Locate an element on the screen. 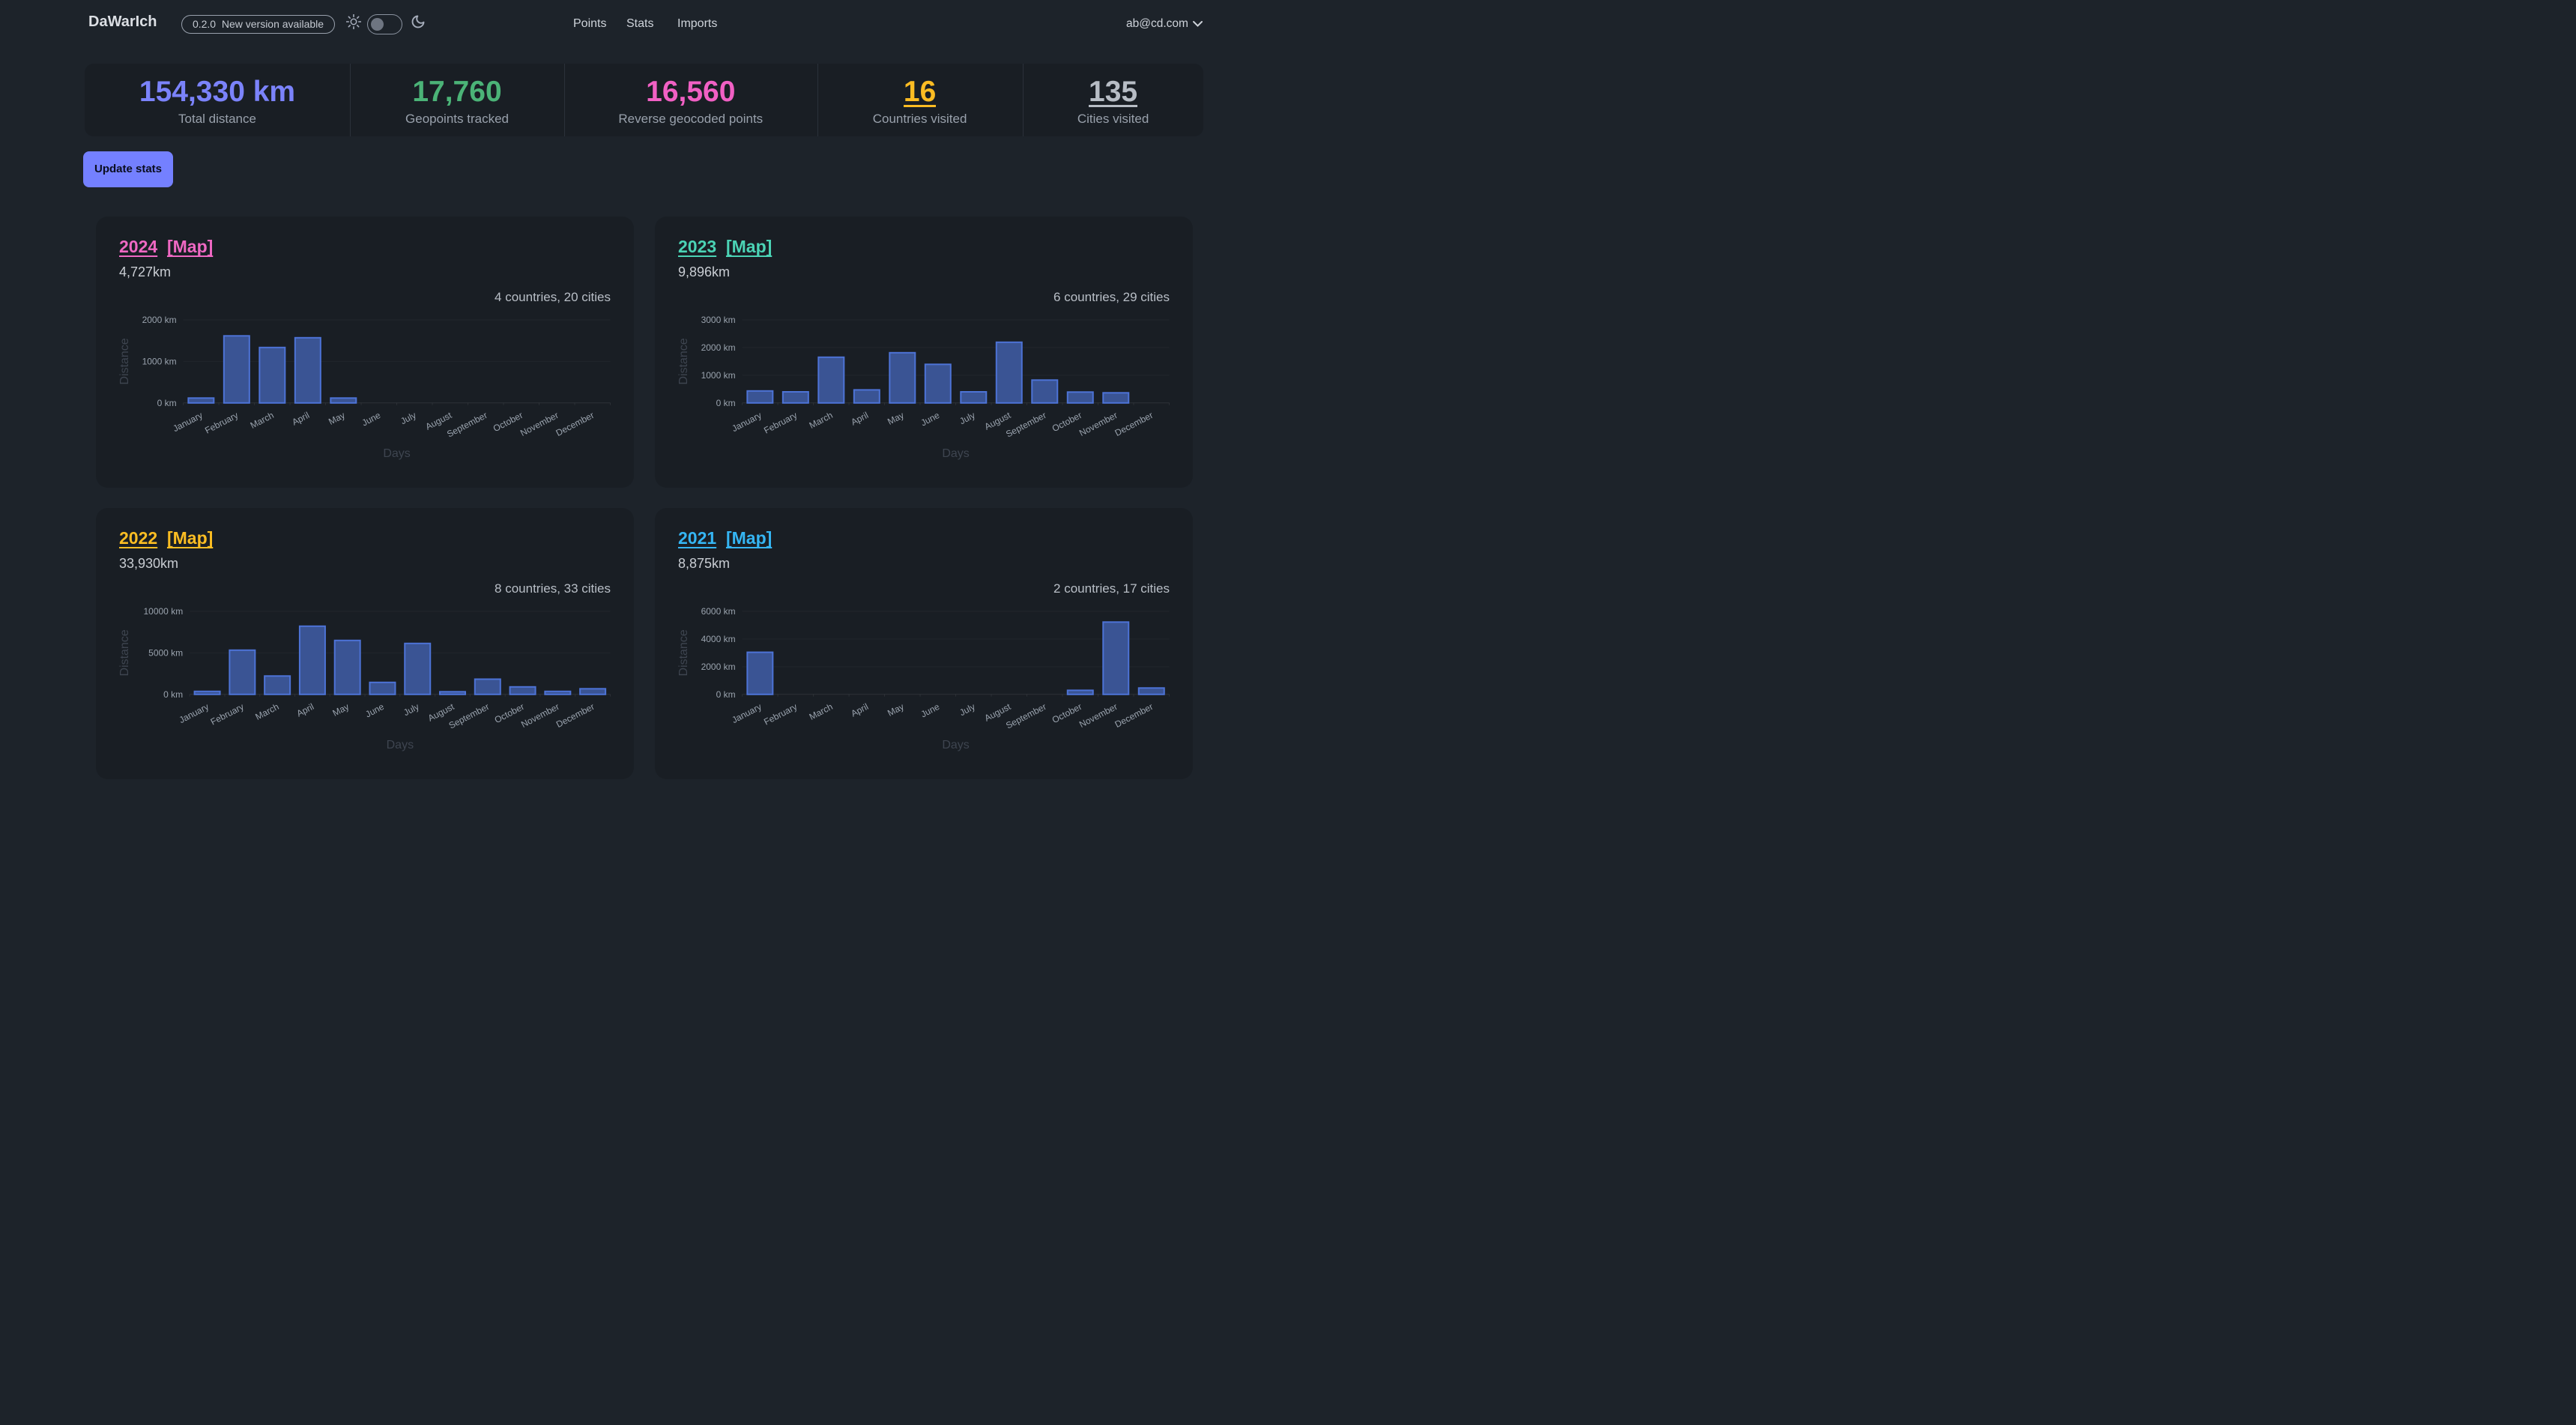  svg-text: 10000 km is located at coordinates (163, 612).